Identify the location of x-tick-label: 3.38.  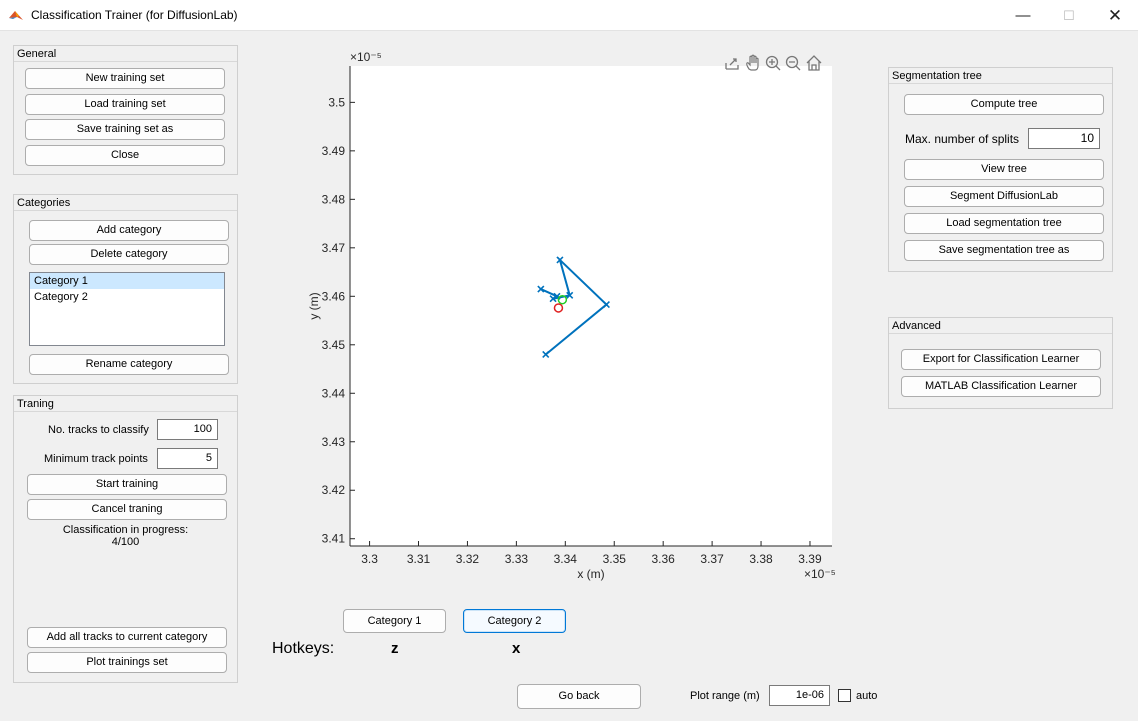
(761, 559).